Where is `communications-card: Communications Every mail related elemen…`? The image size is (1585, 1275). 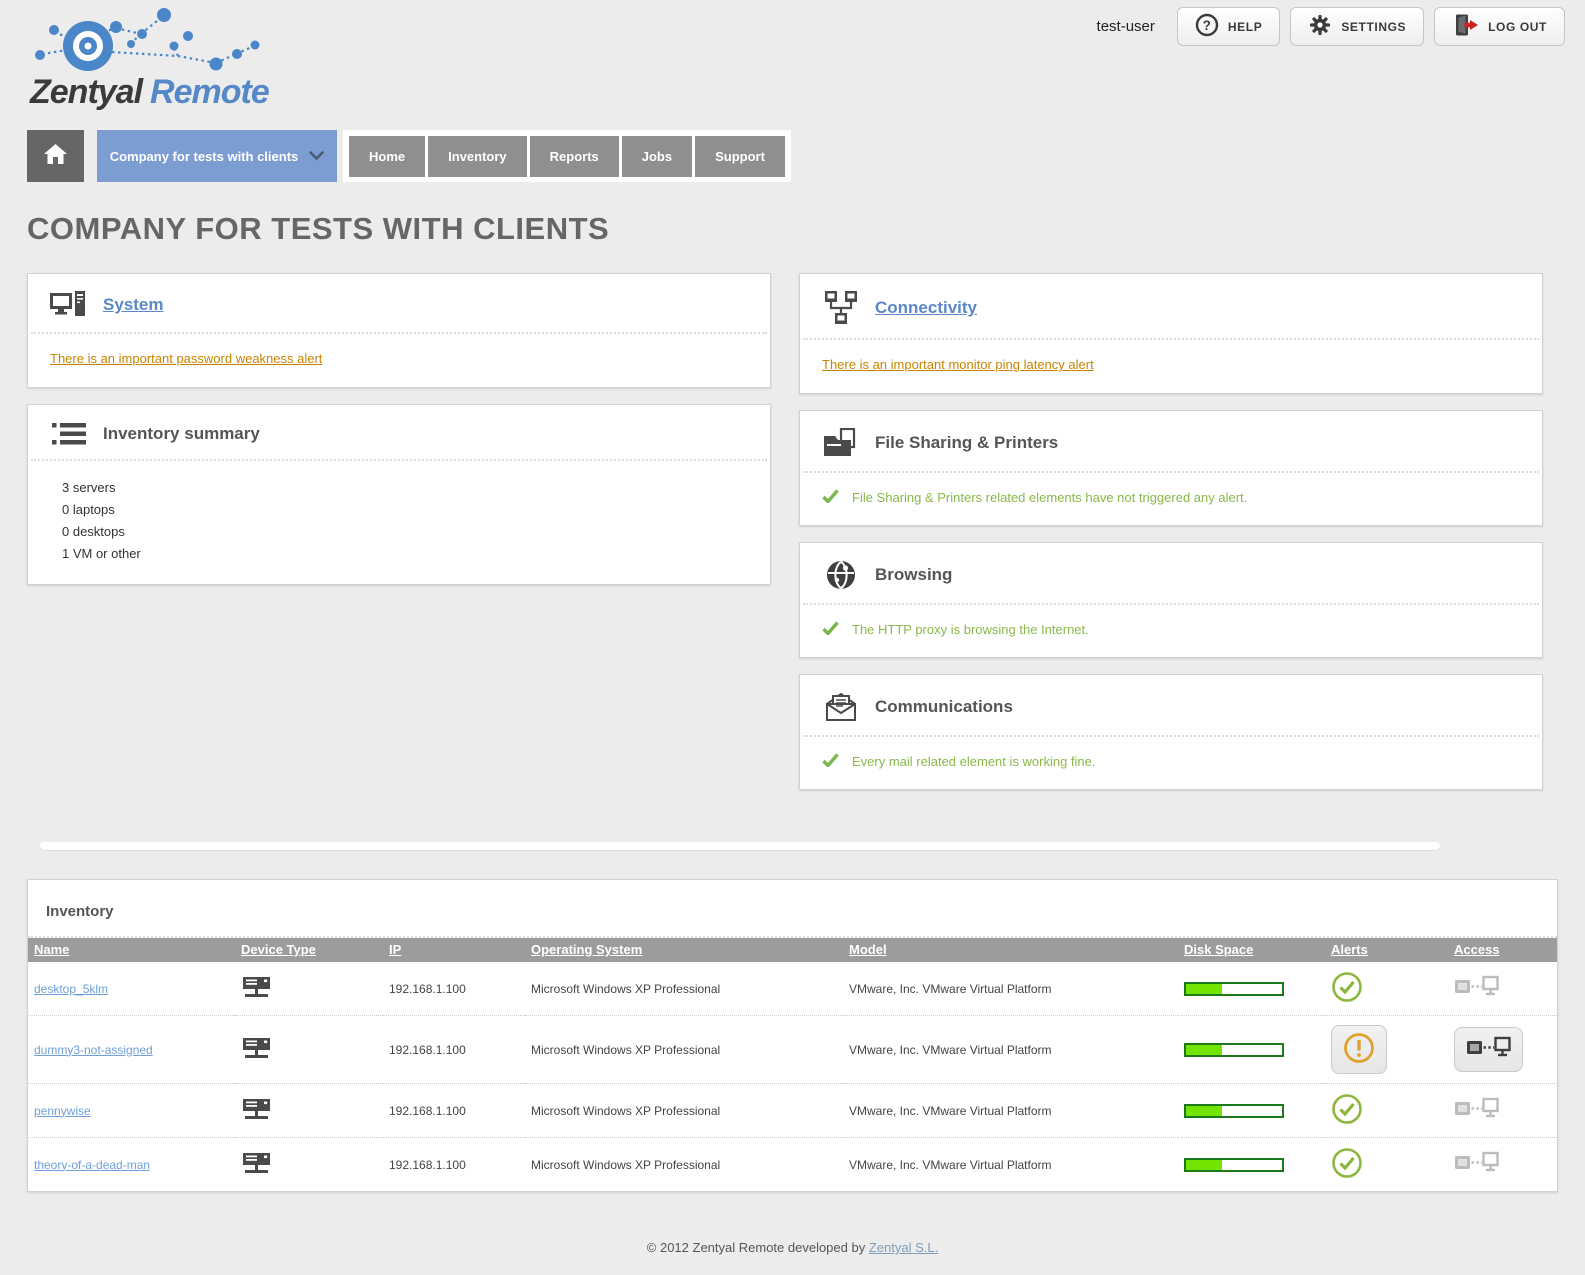 communications-card: Communications Every mail related elemen… is located at coordinates (1171, 732).